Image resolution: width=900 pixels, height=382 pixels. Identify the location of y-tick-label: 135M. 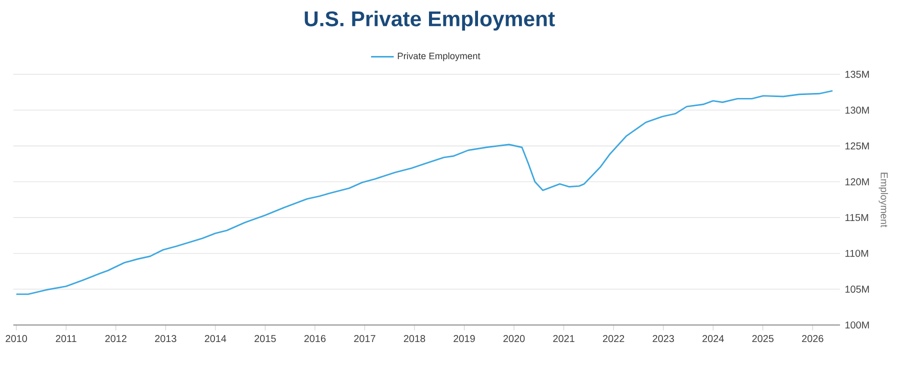
(857, 74).